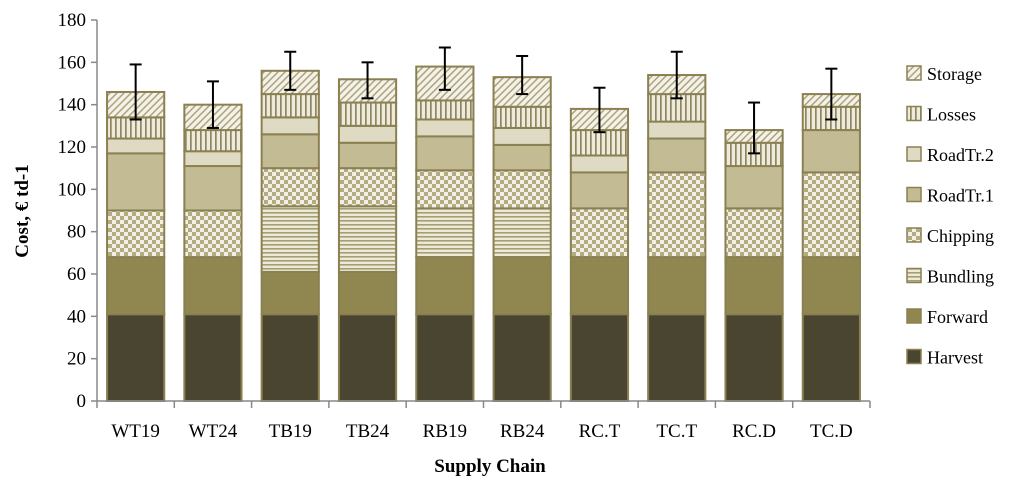 This screenshot has width=1024, height=485. I want to click on legend-item-roadtr-1: RoadTr.1, so click(950, 196).